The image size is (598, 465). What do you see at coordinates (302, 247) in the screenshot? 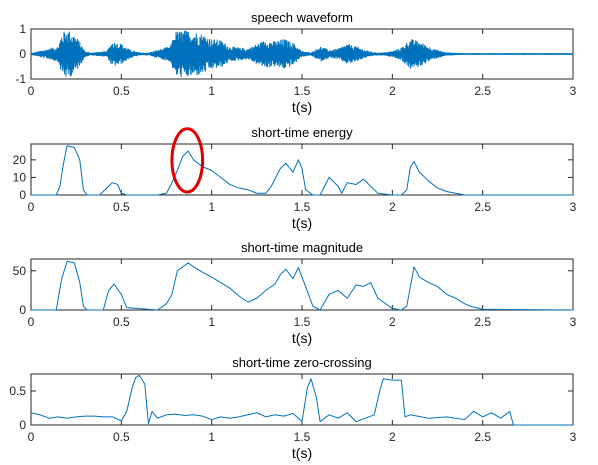
I see `chart-title: short-time magnitude` at bounding box center [302, 247].